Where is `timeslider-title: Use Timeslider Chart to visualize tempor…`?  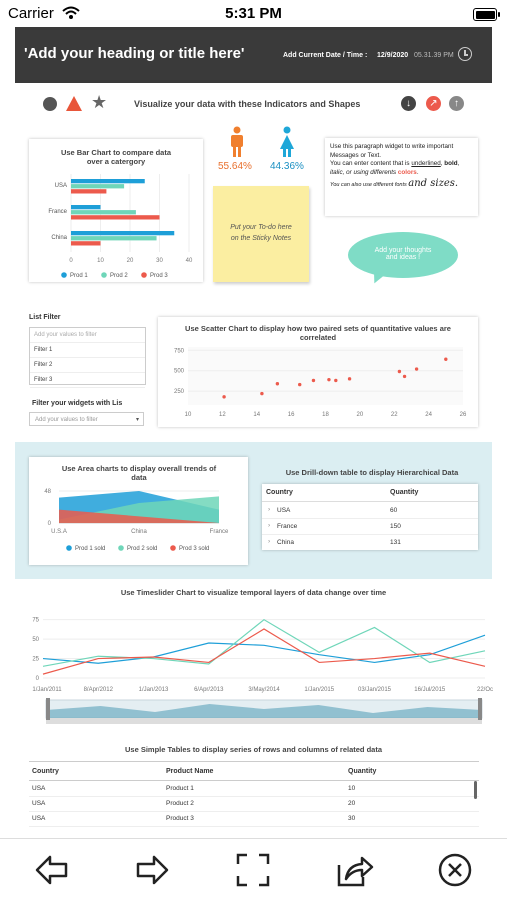
timeslider-title: Use Timeslider Chart to visualize tempor… is located at coordinates (253, 592).